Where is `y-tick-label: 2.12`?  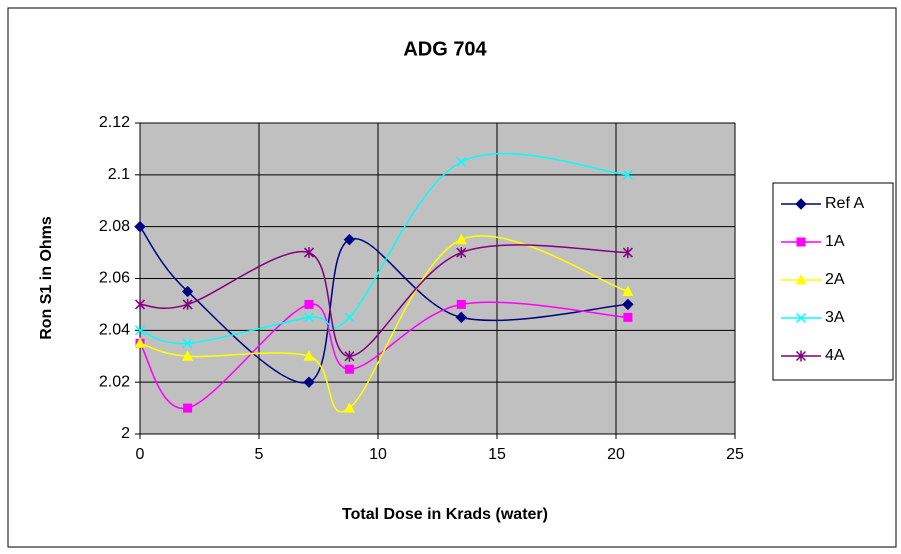 y-tick-label: 2.12 is located at coordinates (114, 122).